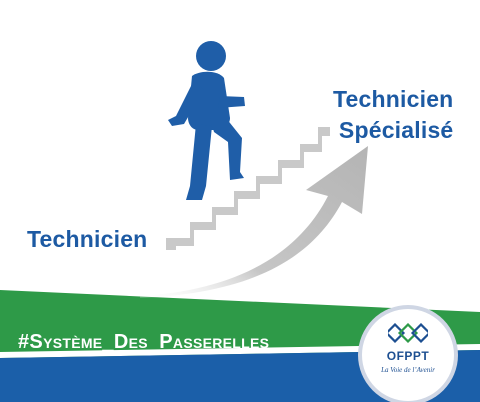  I want to click on goal-level-label: Technicien Spécialisé, so click(393, 115).